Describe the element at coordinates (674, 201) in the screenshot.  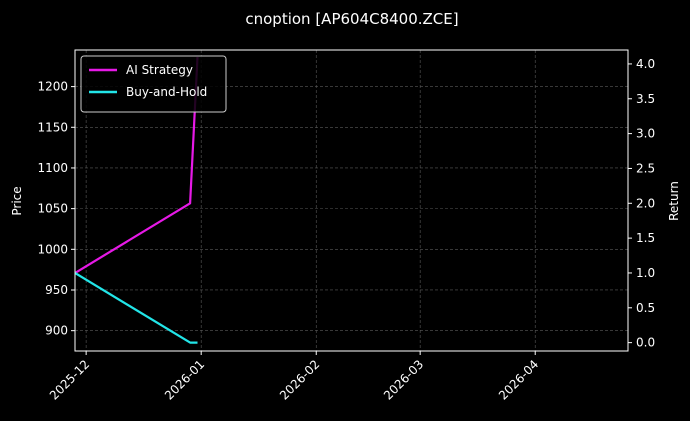
I see `y-axis-label-right: Return` at that location.